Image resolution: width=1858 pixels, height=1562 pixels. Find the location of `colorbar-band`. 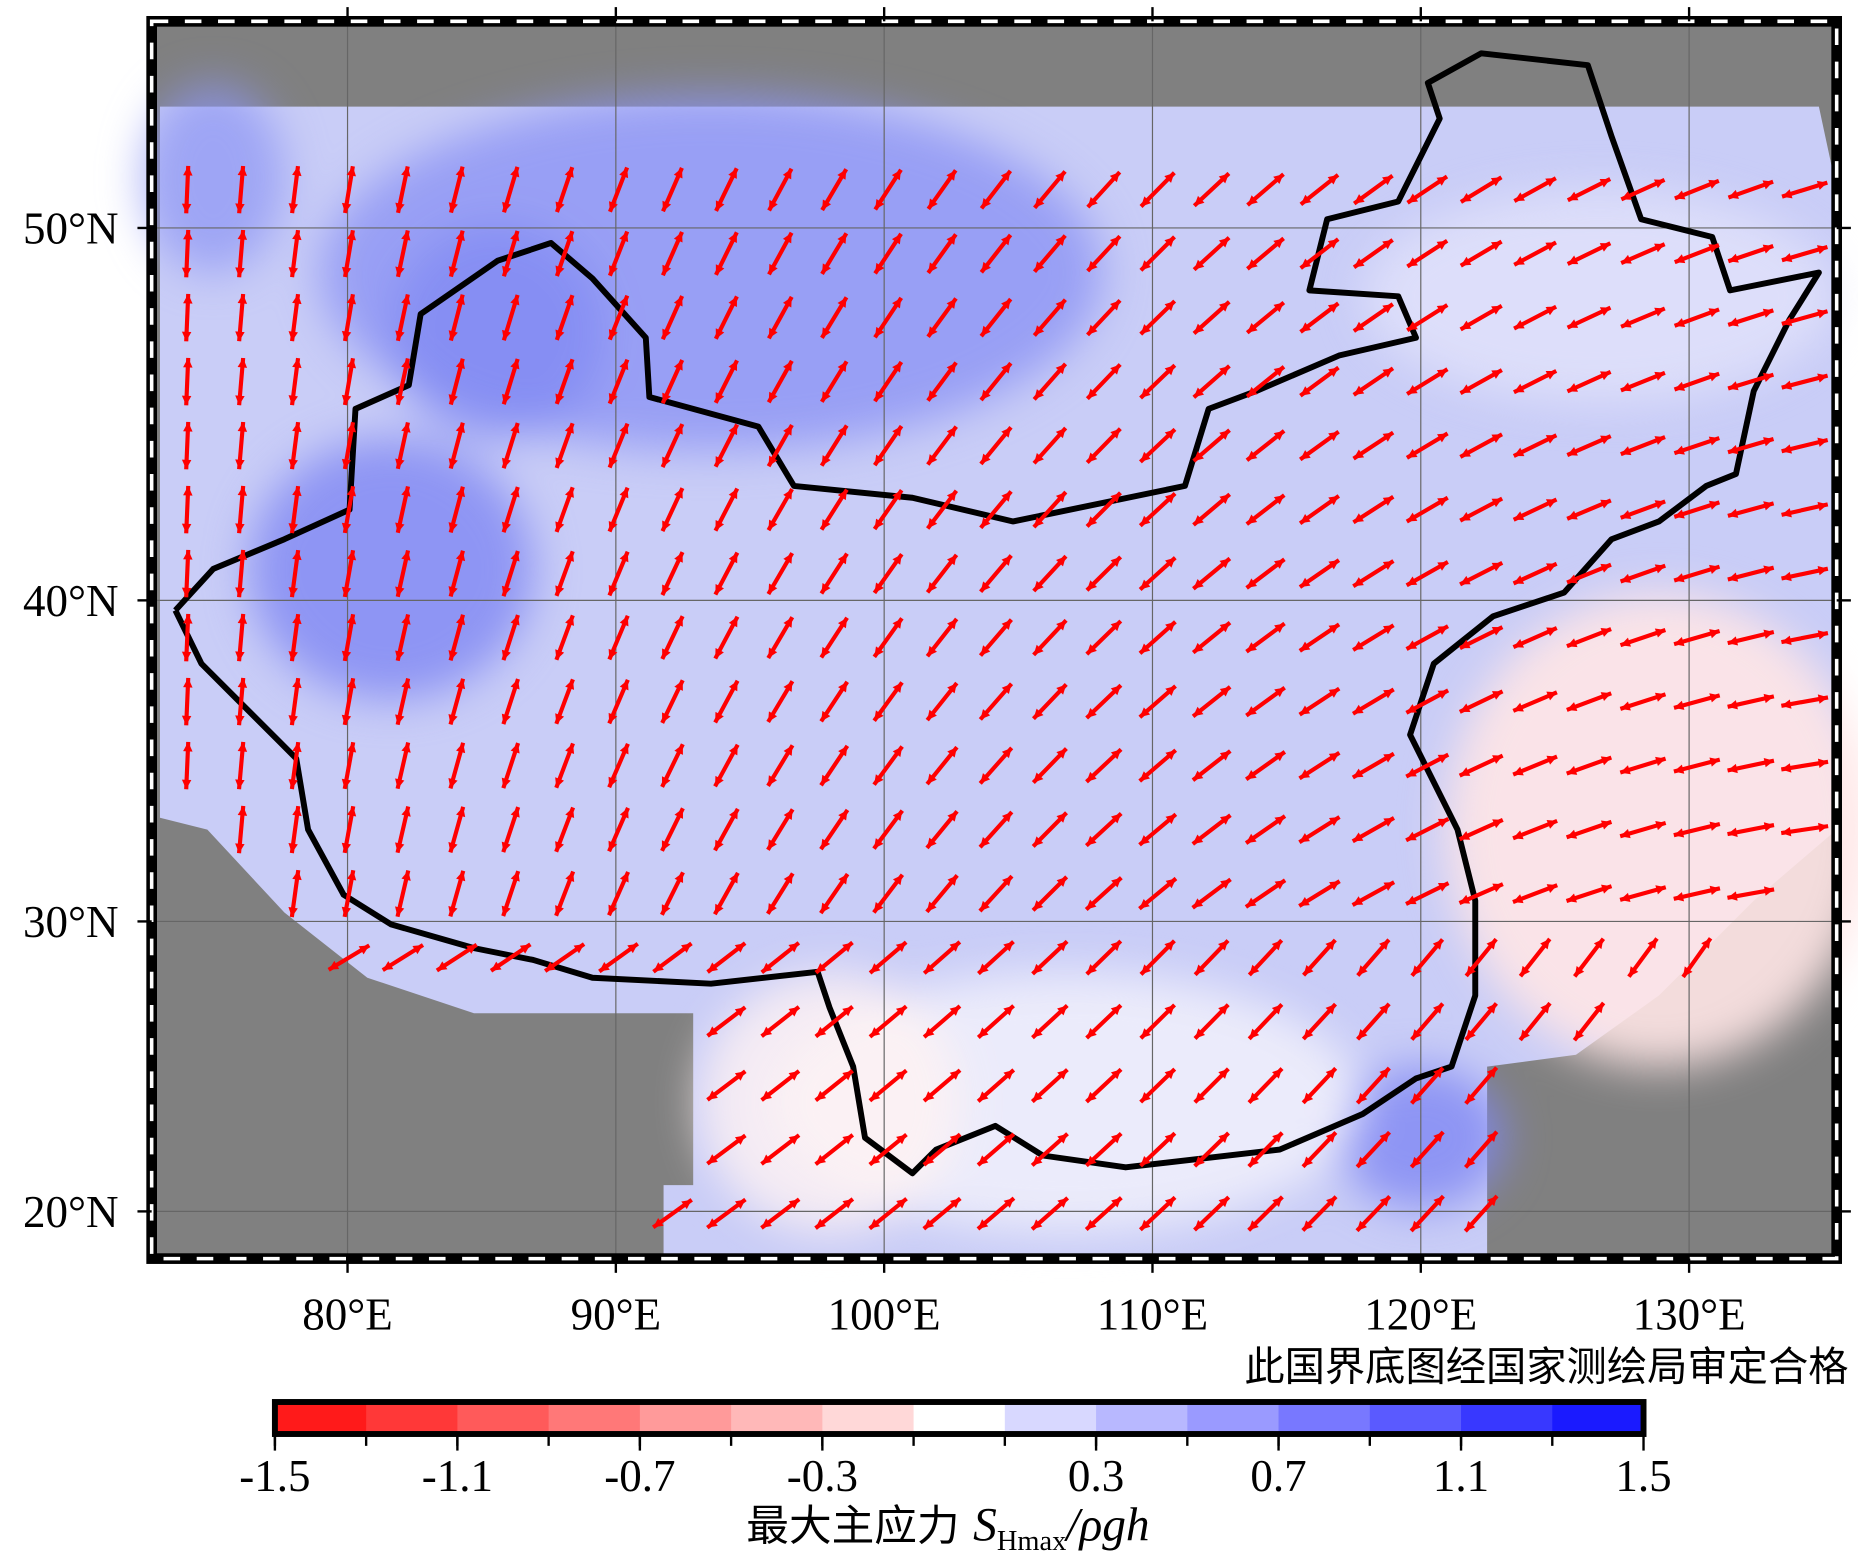

colorbar-band is located at coordinates (777, 1418).